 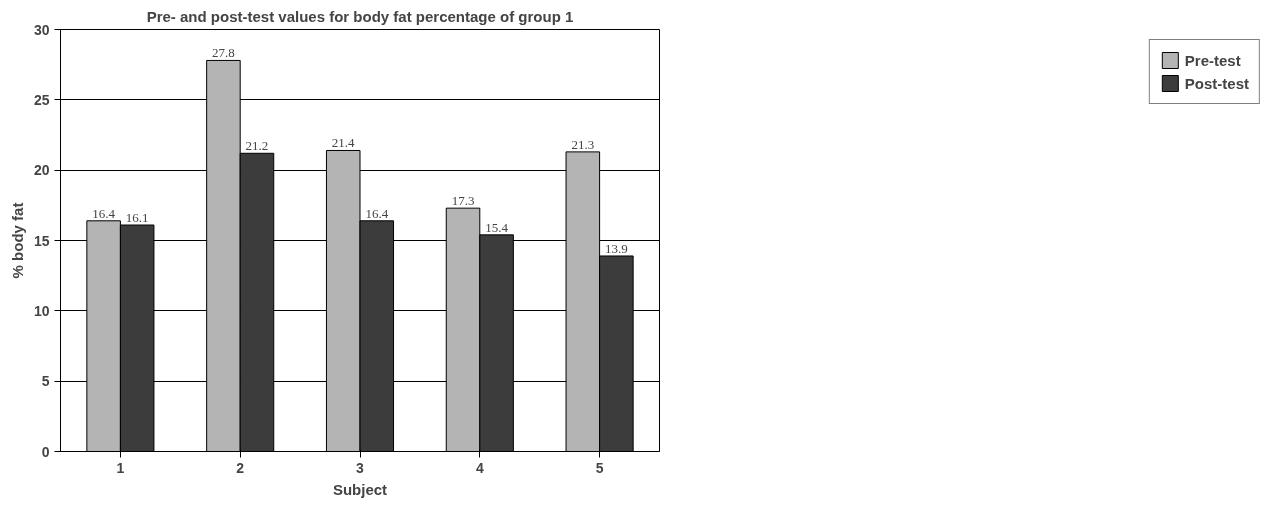 What do you see at coordinates (41, 170) in the screenshot?
I see `y-tick-label: 20` at bounding box center [41, 170].